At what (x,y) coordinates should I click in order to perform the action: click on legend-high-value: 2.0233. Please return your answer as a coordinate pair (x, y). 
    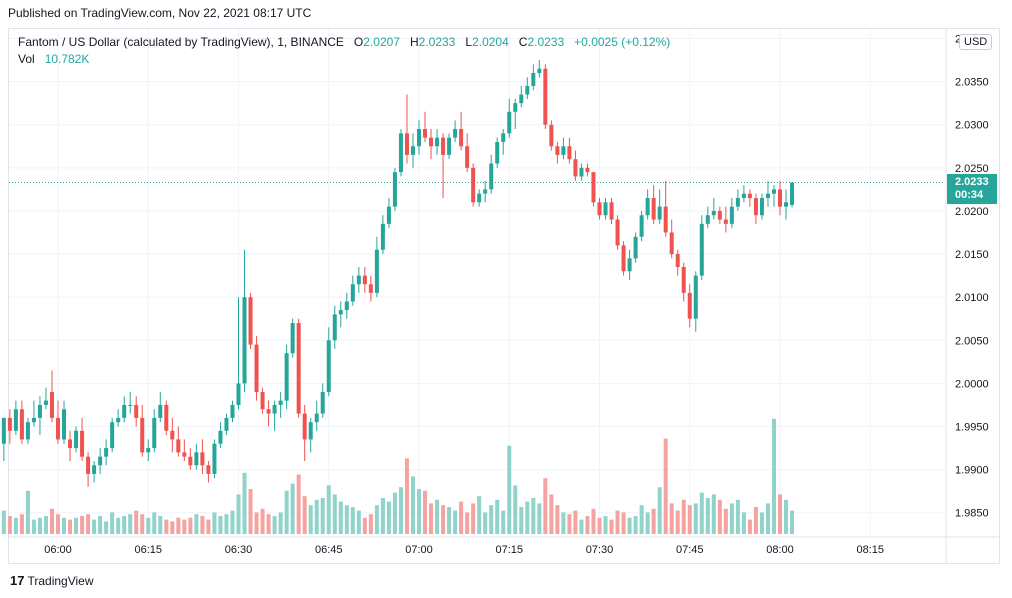
    Looking at the image, I should click on (437, 42).